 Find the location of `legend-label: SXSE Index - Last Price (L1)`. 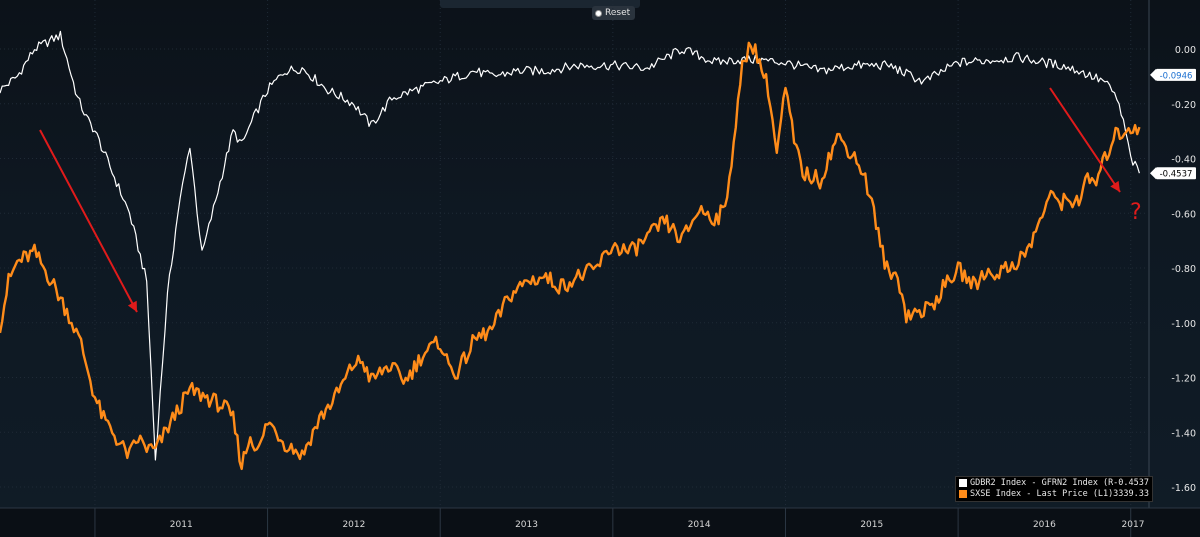

legend-label: SXSE Index - Last Price (L1) is located at coordinates (1042, 494).